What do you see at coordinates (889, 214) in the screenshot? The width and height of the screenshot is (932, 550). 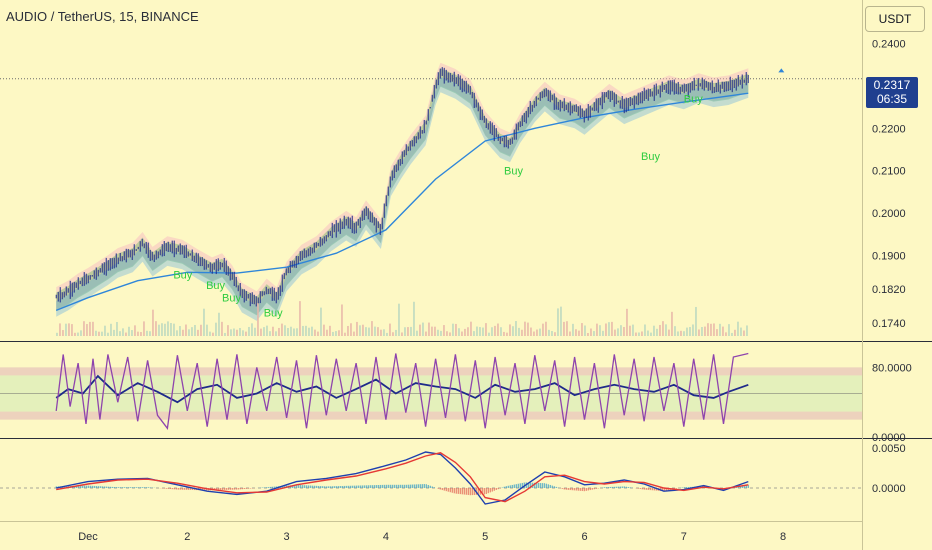 I see `price-axis-label: 0.2000` at bounding box center [889, 214].